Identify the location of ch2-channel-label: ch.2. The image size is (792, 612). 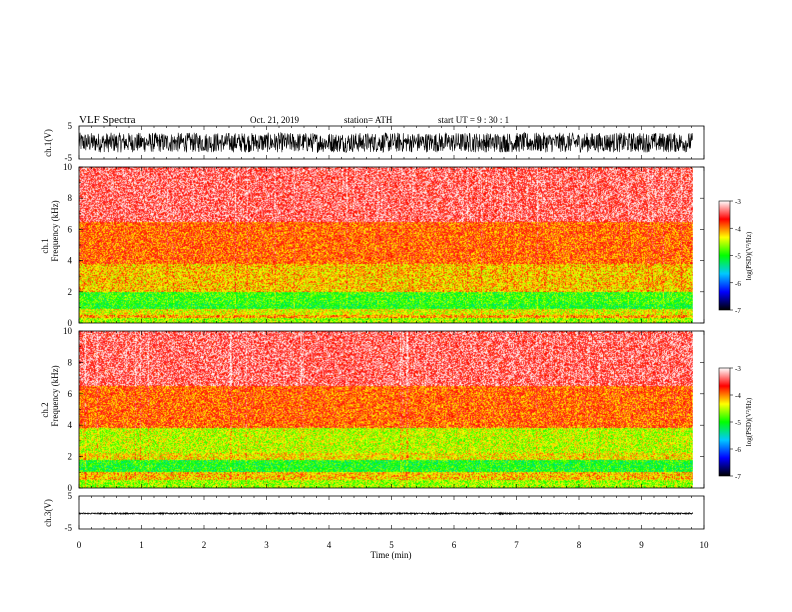
(45, 409).